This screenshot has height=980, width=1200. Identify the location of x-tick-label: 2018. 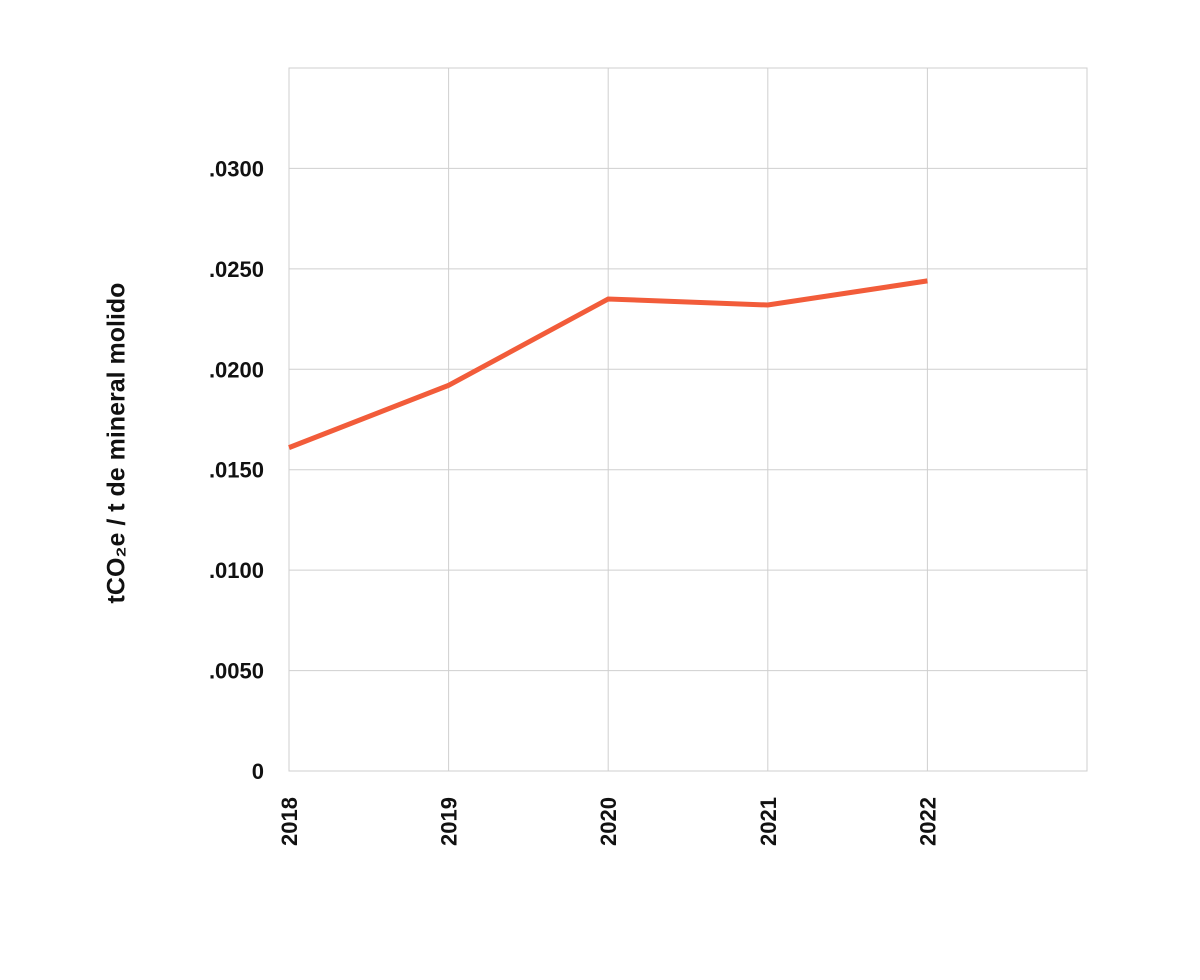
(289, 821).